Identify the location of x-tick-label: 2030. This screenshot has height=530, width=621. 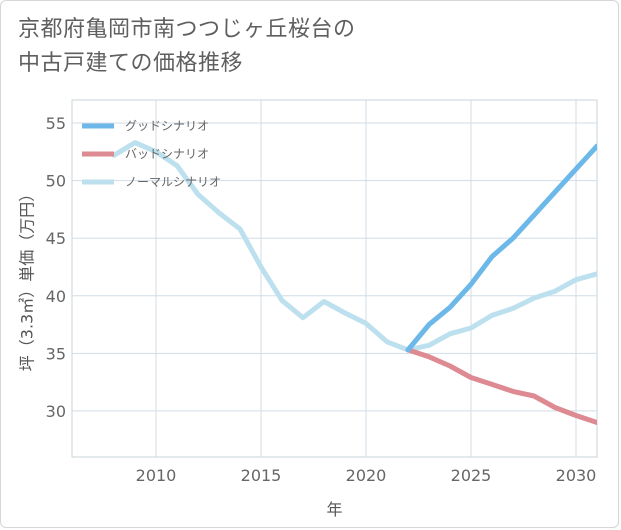
(576, 475).